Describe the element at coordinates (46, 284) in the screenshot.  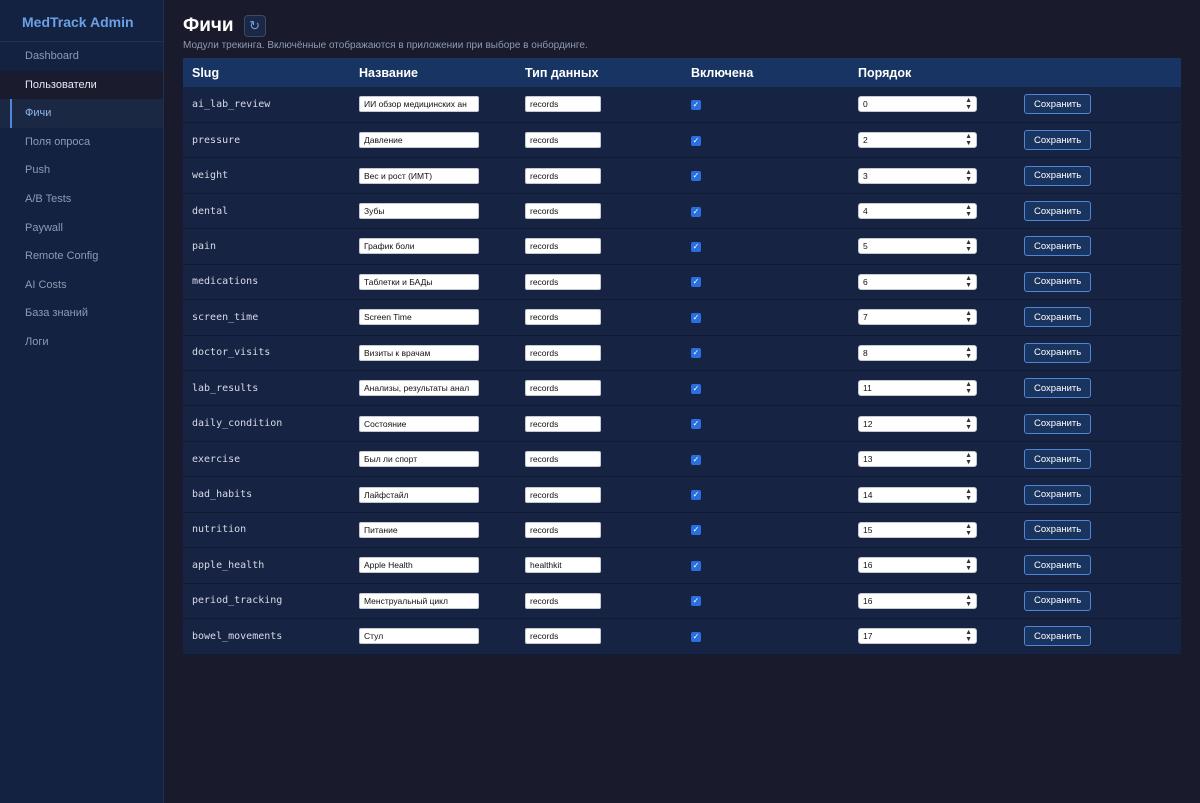
I see `sidebar-item-ai-costs: AI Costs` at that location.